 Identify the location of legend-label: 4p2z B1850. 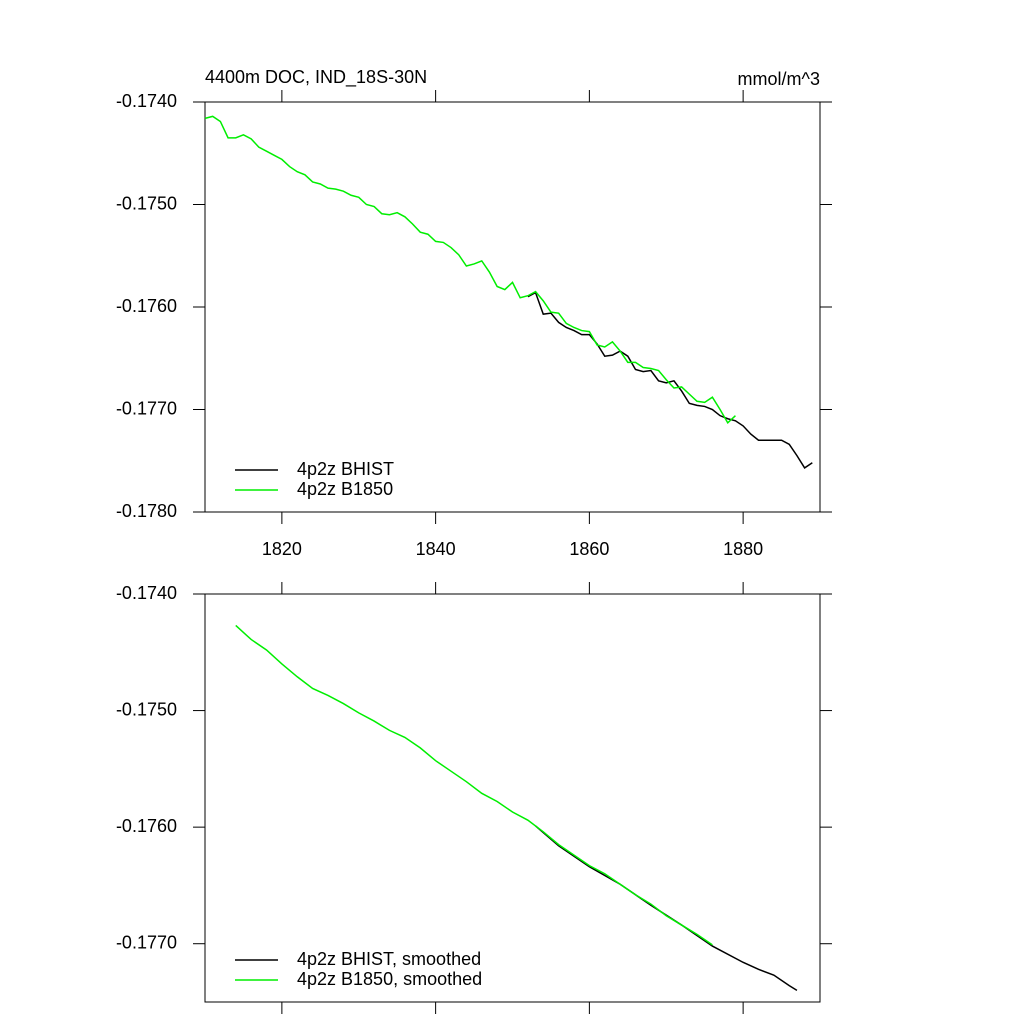
(345, 489).